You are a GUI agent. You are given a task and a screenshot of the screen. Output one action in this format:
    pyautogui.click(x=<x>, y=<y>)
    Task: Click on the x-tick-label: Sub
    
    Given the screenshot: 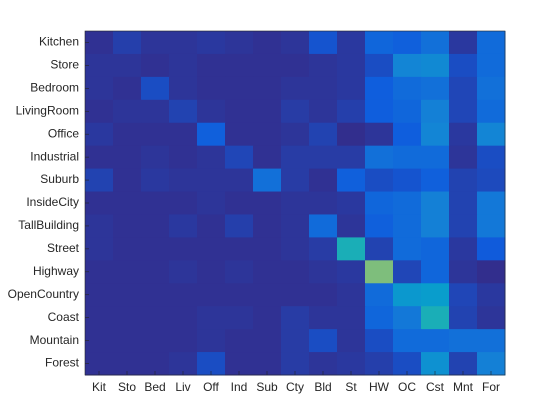 What is the action you would take?
    pyautogui.click(x=267, y=387)
    